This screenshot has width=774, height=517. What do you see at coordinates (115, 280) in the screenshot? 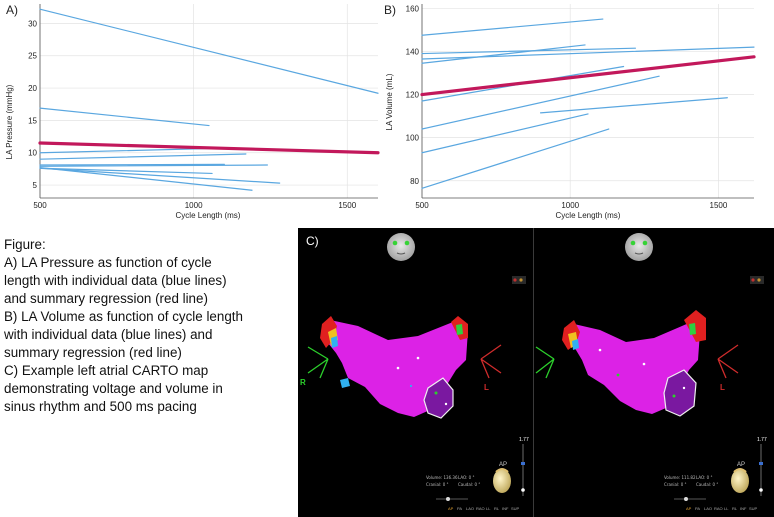
I see `caption-line: length with individual data (blue lines)` at bounding box center [115, 280].